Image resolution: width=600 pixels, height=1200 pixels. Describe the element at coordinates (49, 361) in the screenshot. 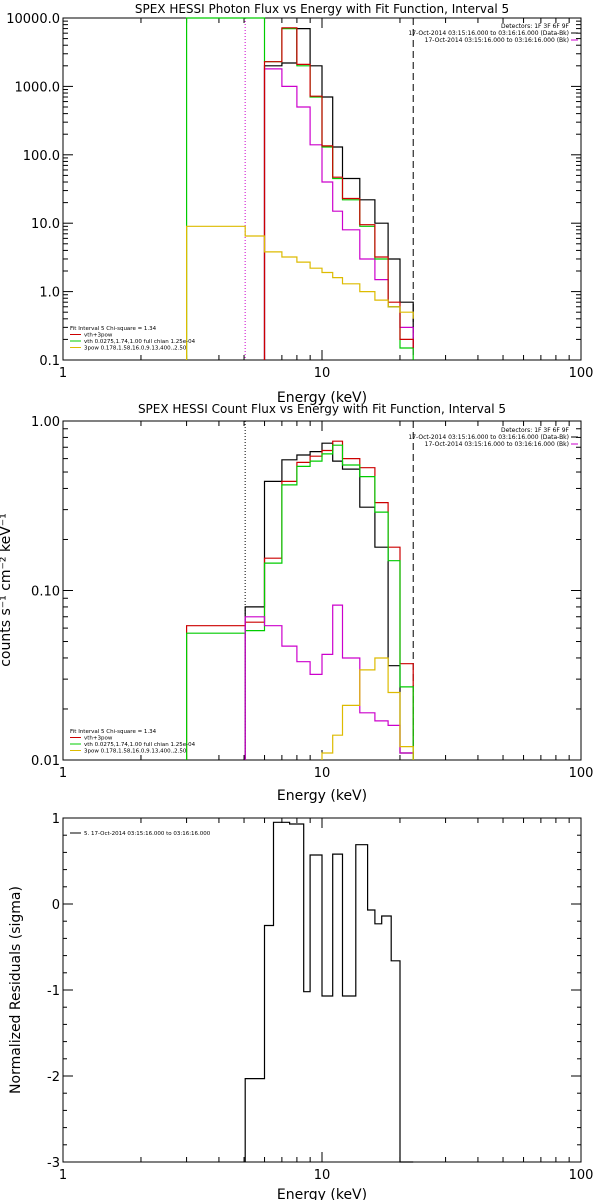

I see `y-tick-label: 0.1` at that location.